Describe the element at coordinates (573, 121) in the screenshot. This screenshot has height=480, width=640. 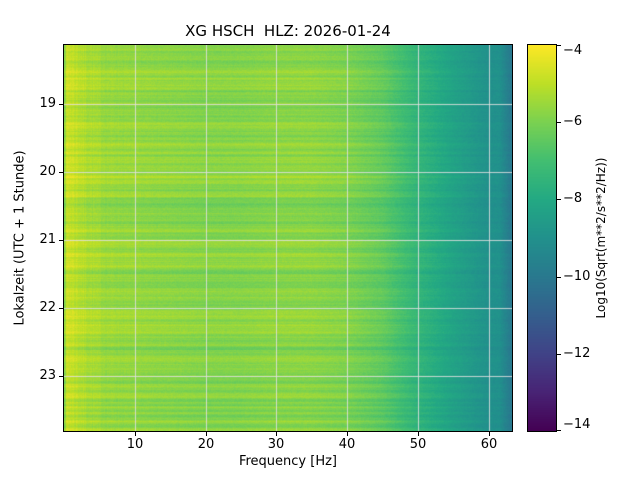
I see `colorbar-tick-label: −6` at that location.